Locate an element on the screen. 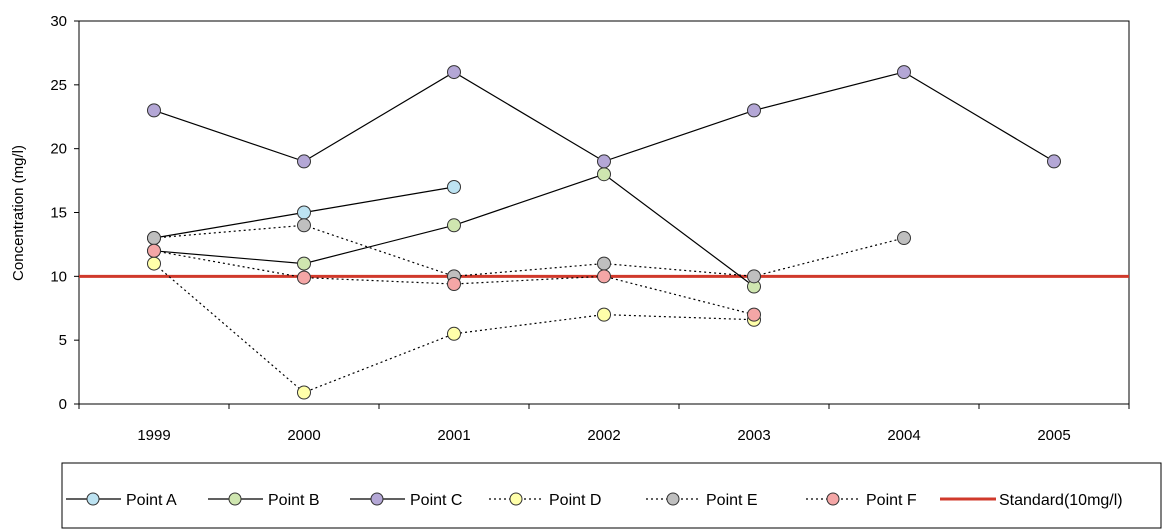  y-tick-label: 20 is located at coordinates (58, 149).